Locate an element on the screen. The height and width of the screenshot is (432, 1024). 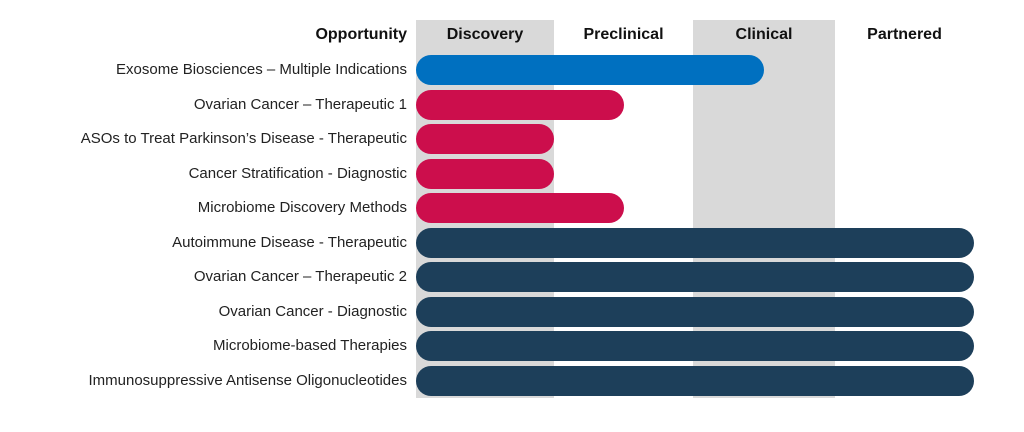
stage-header-clinical: Clinical is located at coordinates (764, 34).